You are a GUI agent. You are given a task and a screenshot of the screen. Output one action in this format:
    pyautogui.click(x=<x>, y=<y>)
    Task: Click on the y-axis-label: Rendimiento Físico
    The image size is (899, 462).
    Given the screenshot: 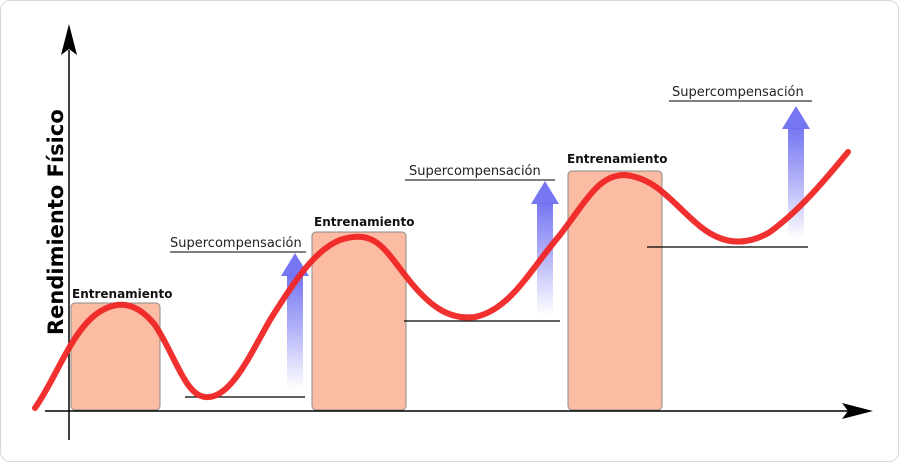 What is the action you would take?
    pyautogui.click(x=56, y=222)
    